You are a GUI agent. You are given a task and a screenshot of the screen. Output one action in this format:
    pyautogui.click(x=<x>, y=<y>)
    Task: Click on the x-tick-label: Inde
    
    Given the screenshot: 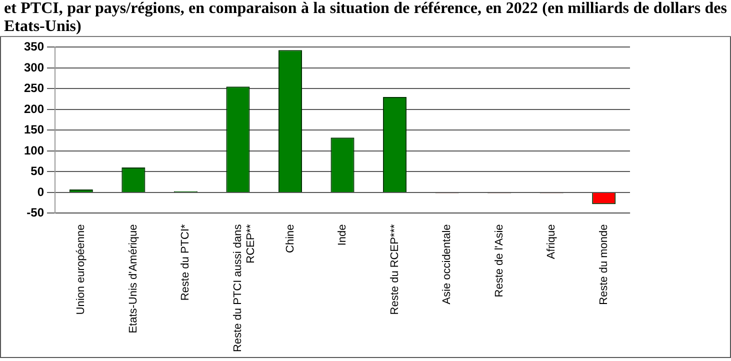 What is the action you would take?
    pyautogui.click(x=342, y=235)
    